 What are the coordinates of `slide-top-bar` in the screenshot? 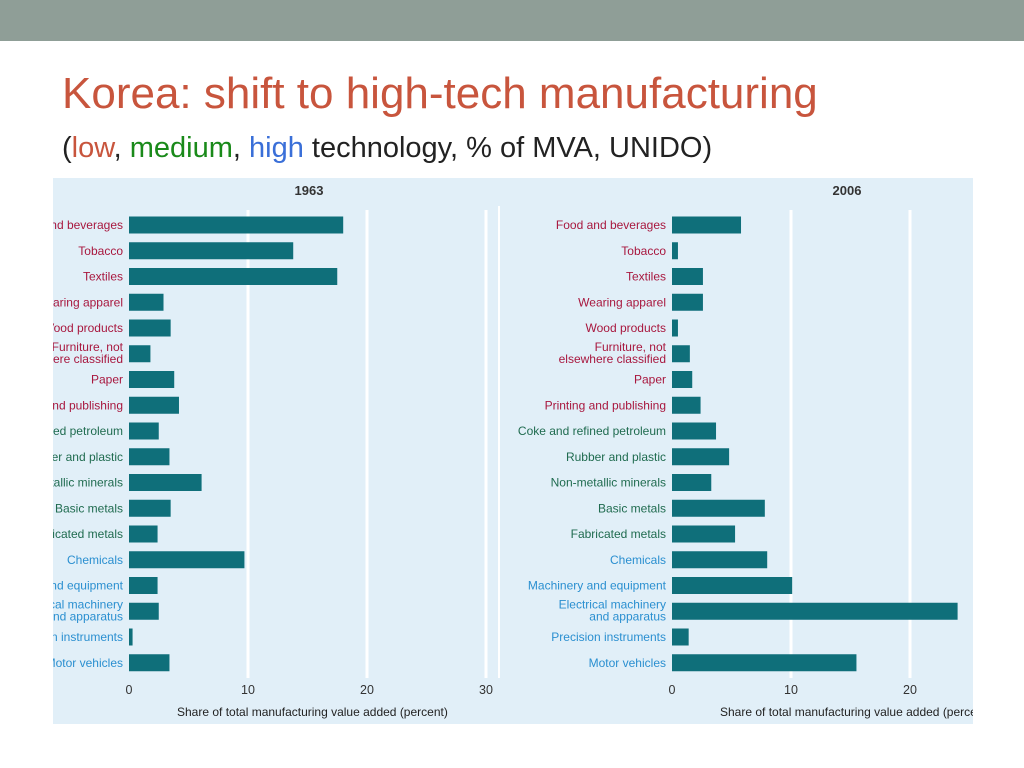 It's located at (512, 20).